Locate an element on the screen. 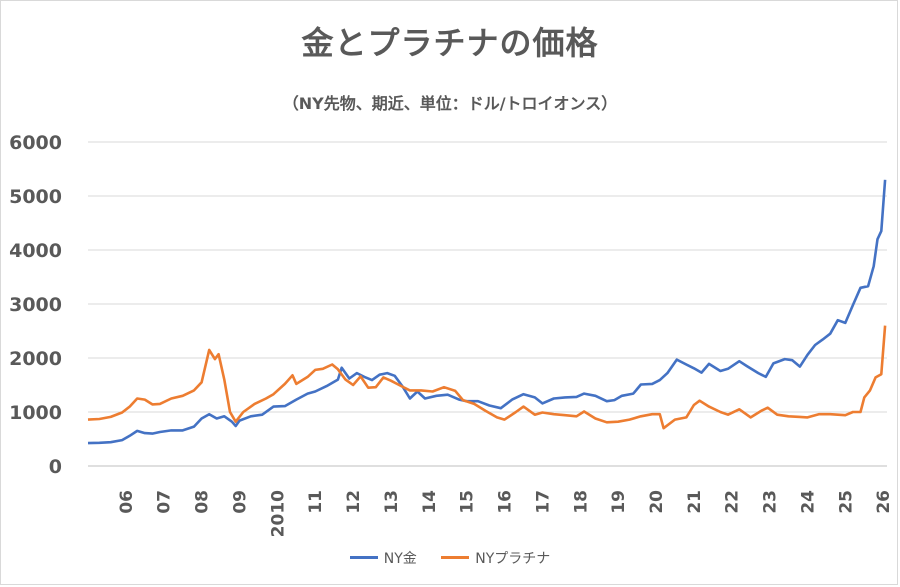 This screenshot has height=587, width=900. y-tick-label: 2000 is located at coordinates (35, 359).